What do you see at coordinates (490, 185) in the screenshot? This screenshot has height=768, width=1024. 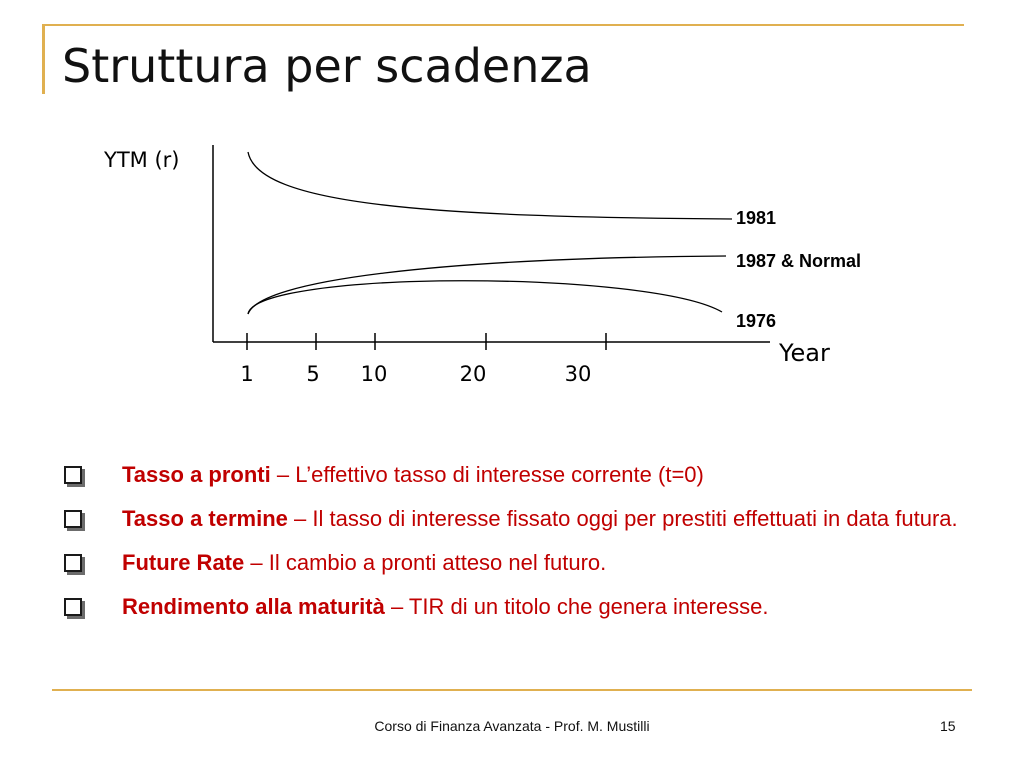 I see `curve-inverted-1981` at bounding box center [490, 185].